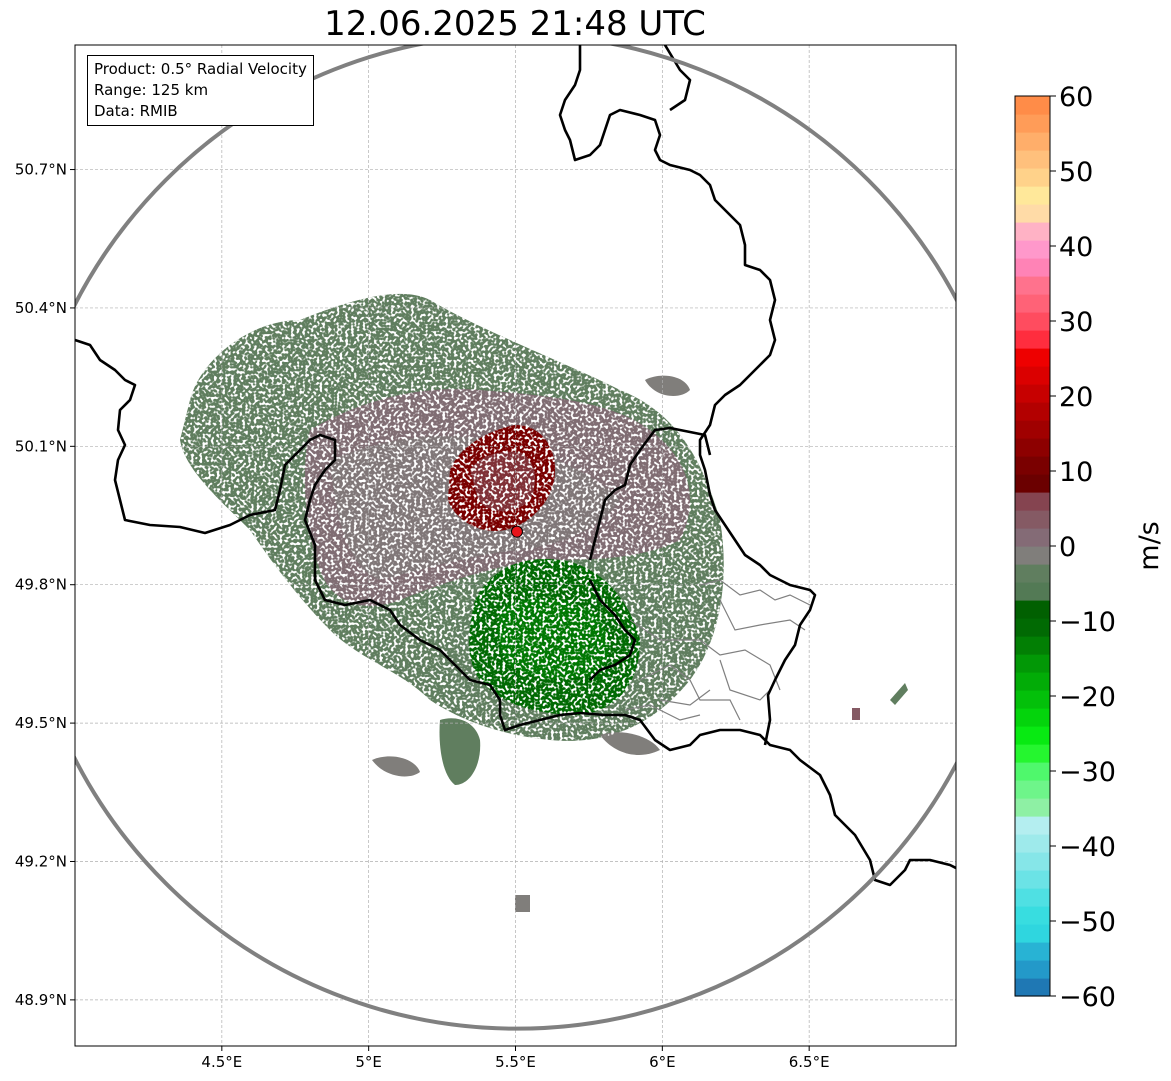  I want to click on lat-tick-label-2: 50.1°N, so click(41, 446).